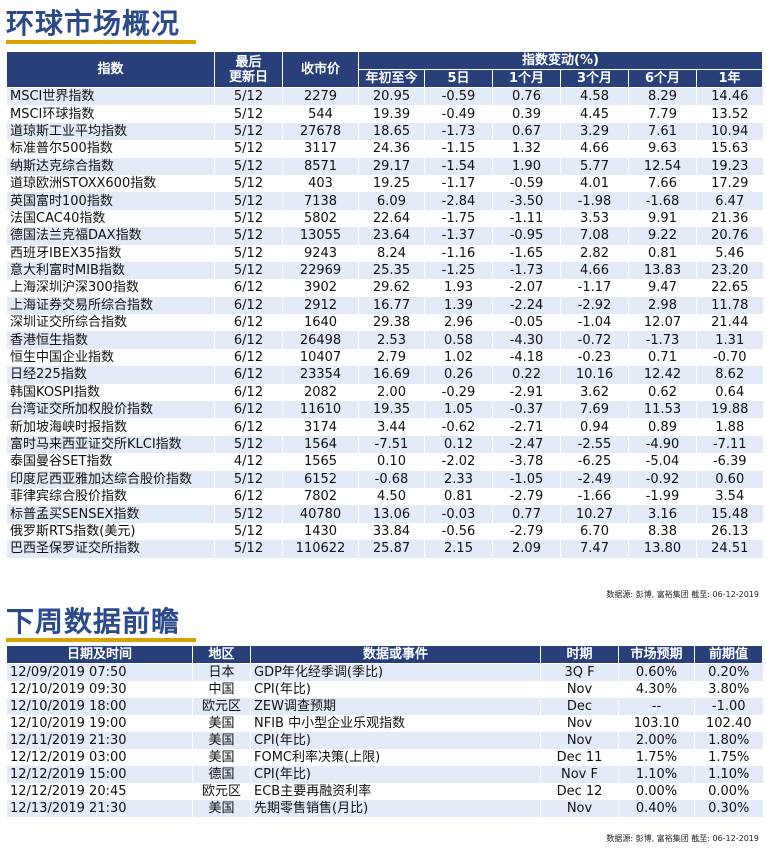 The image size is (767, 849). Describe the element at coordinates (110, 236) in the screenshot. I see `index-name-cell: 德国法兰克福DAX指数` at that location.